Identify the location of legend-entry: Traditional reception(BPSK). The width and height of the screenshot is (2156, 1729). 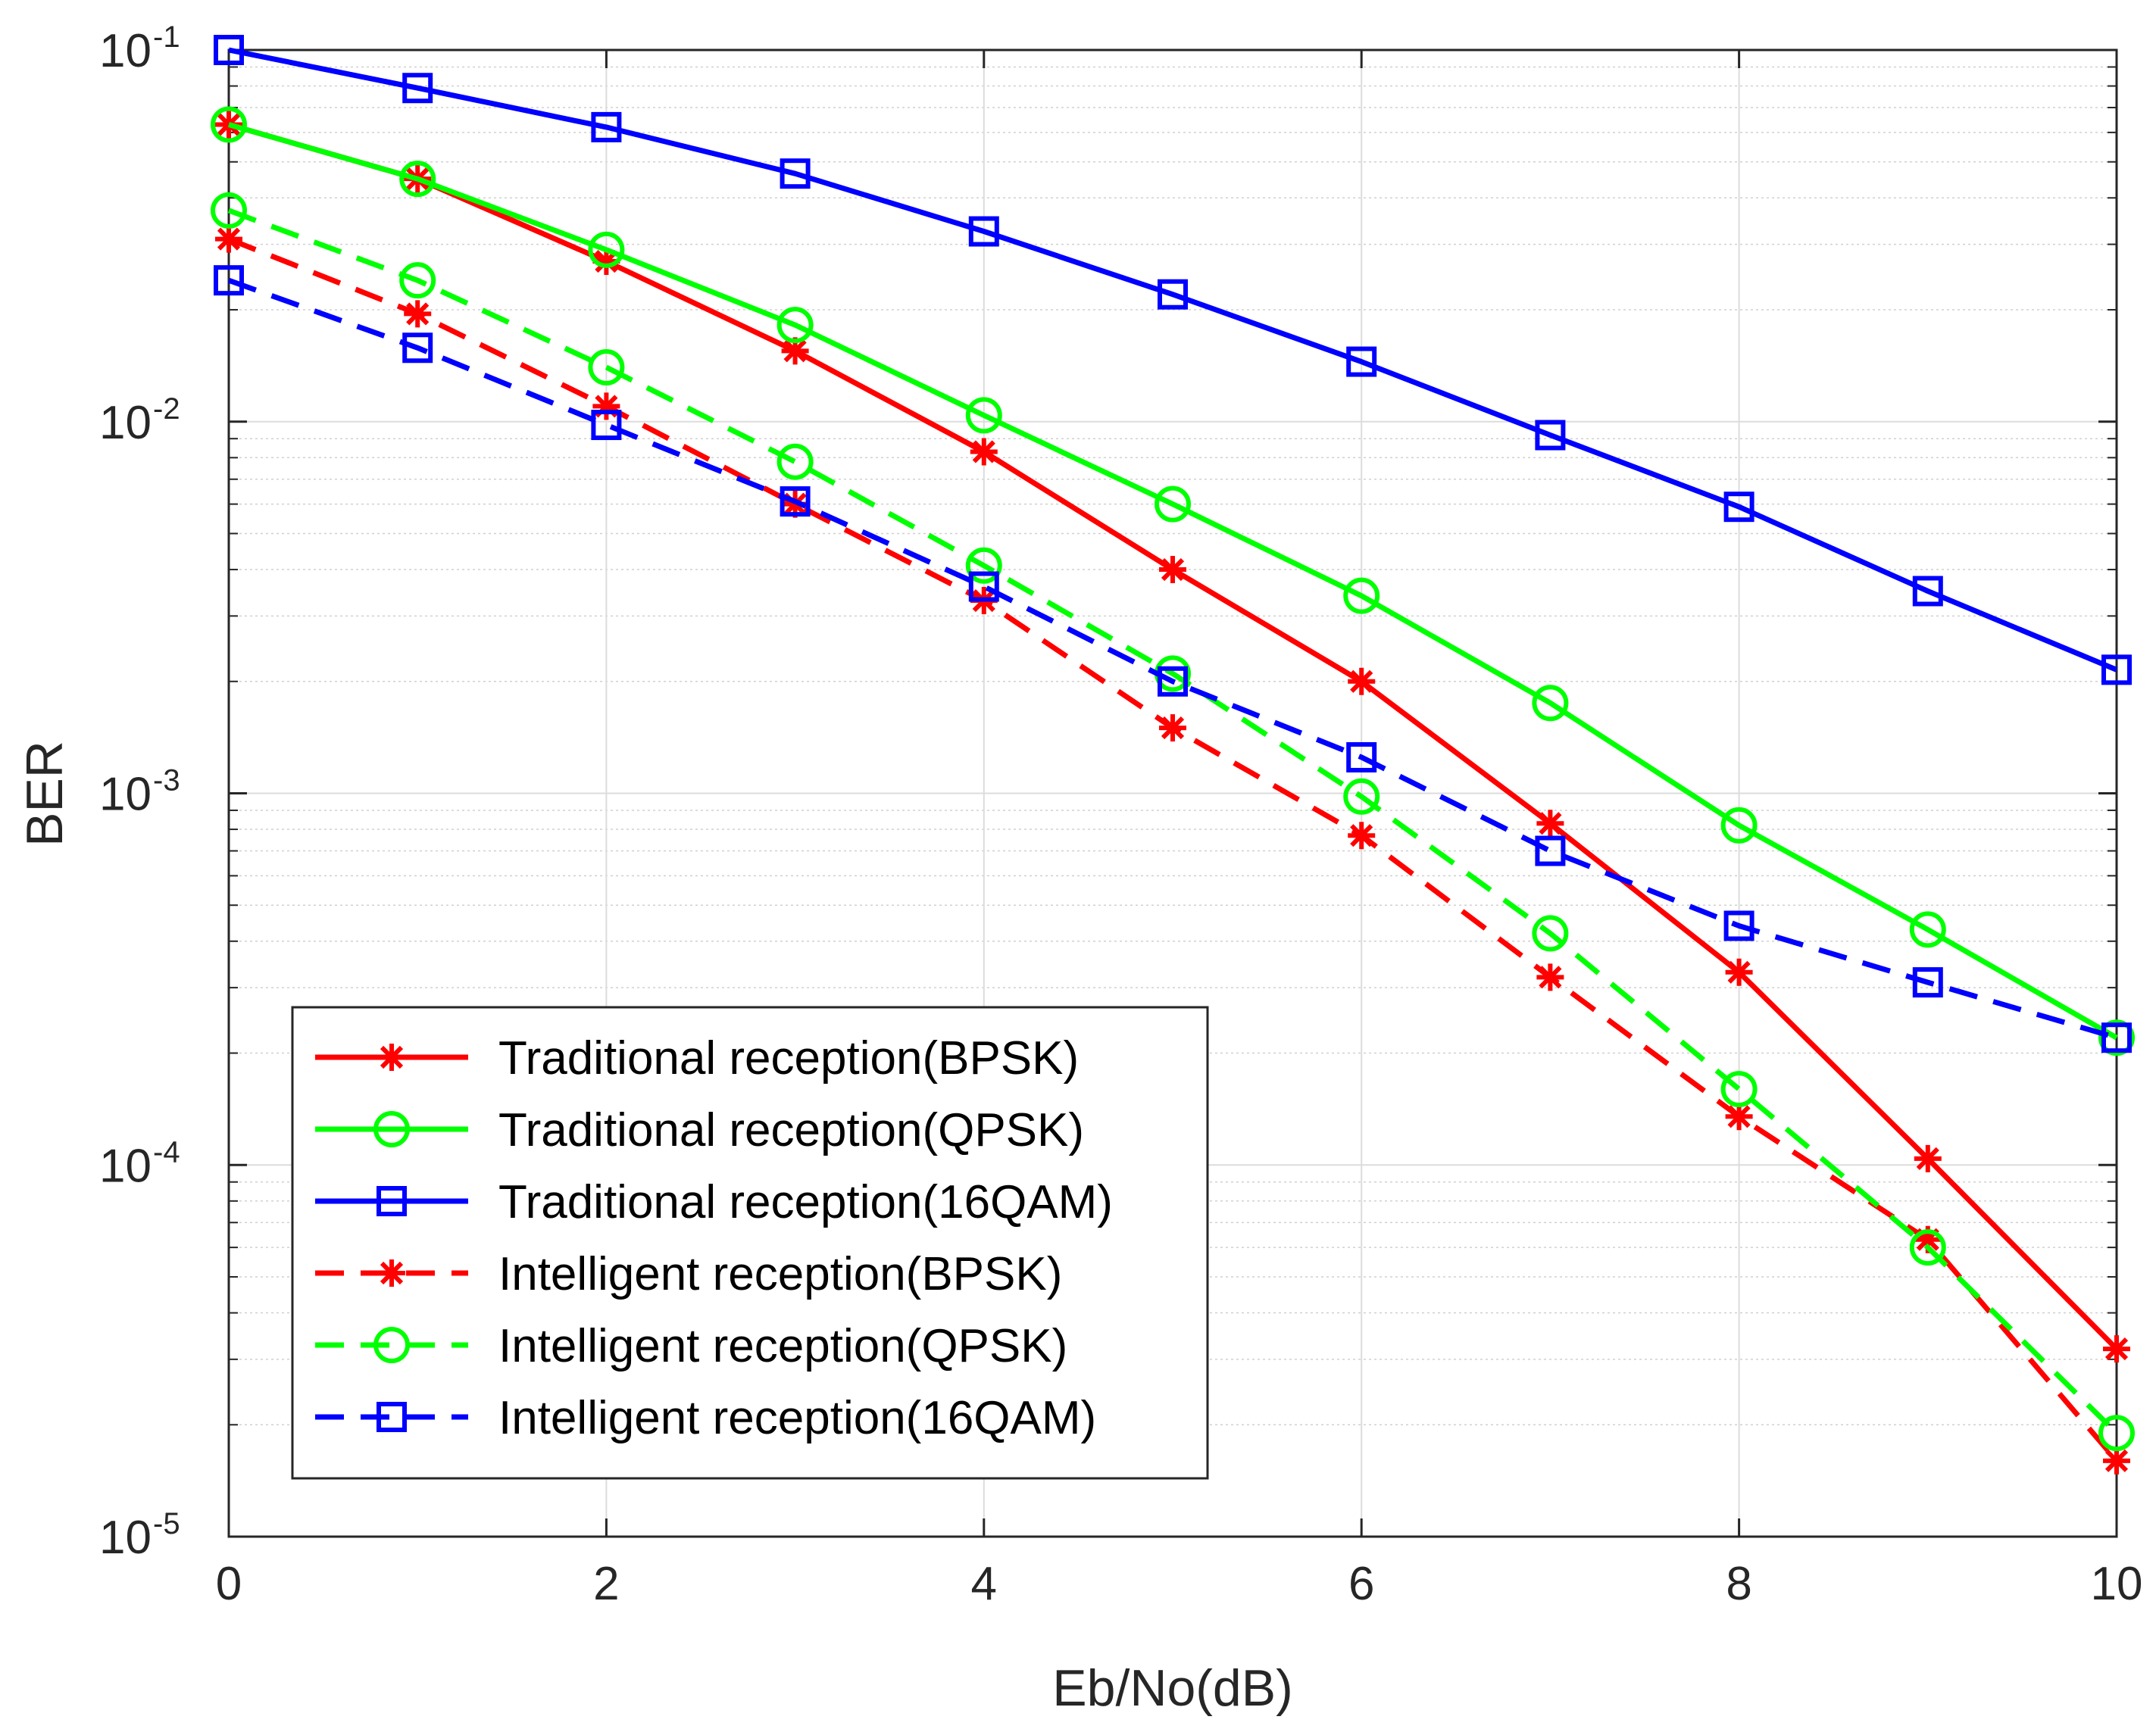
(697, 1058).